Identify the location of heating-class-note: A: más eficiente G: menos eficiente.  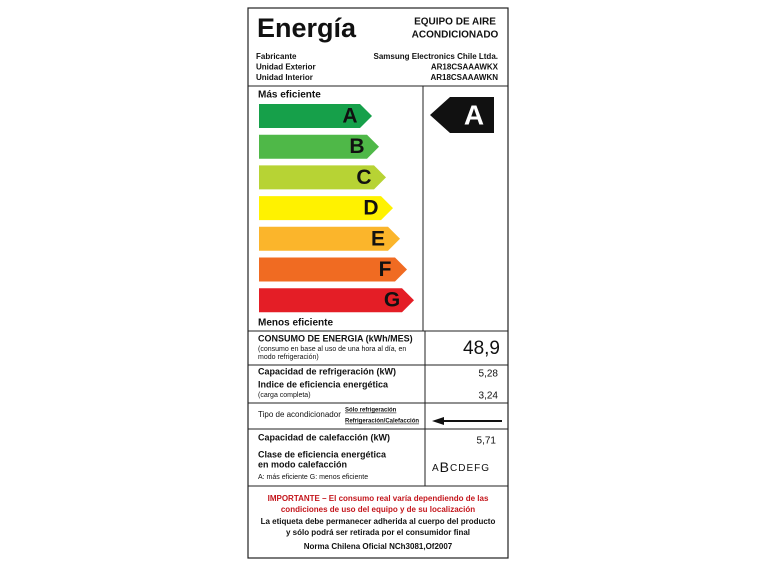
(313, 477).